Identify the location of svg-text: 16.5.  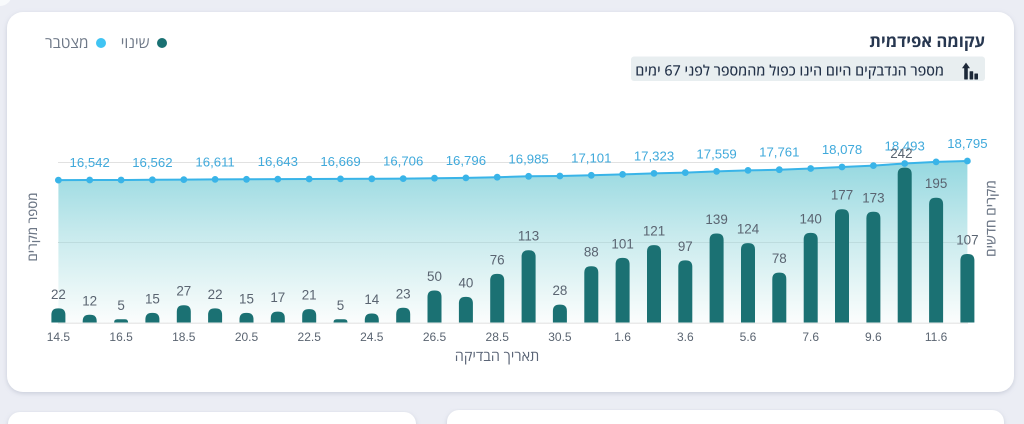
(121, 337).